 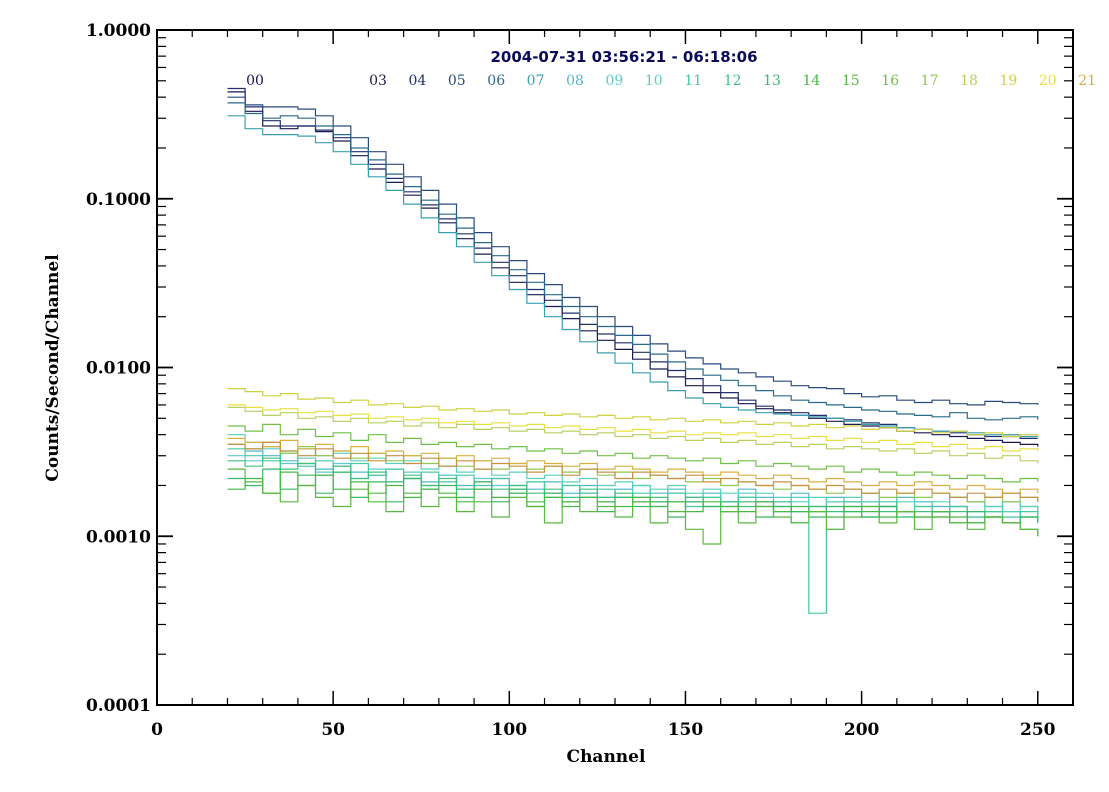 I want to click on legend-label-17: 17, so click(x=930, y=81).